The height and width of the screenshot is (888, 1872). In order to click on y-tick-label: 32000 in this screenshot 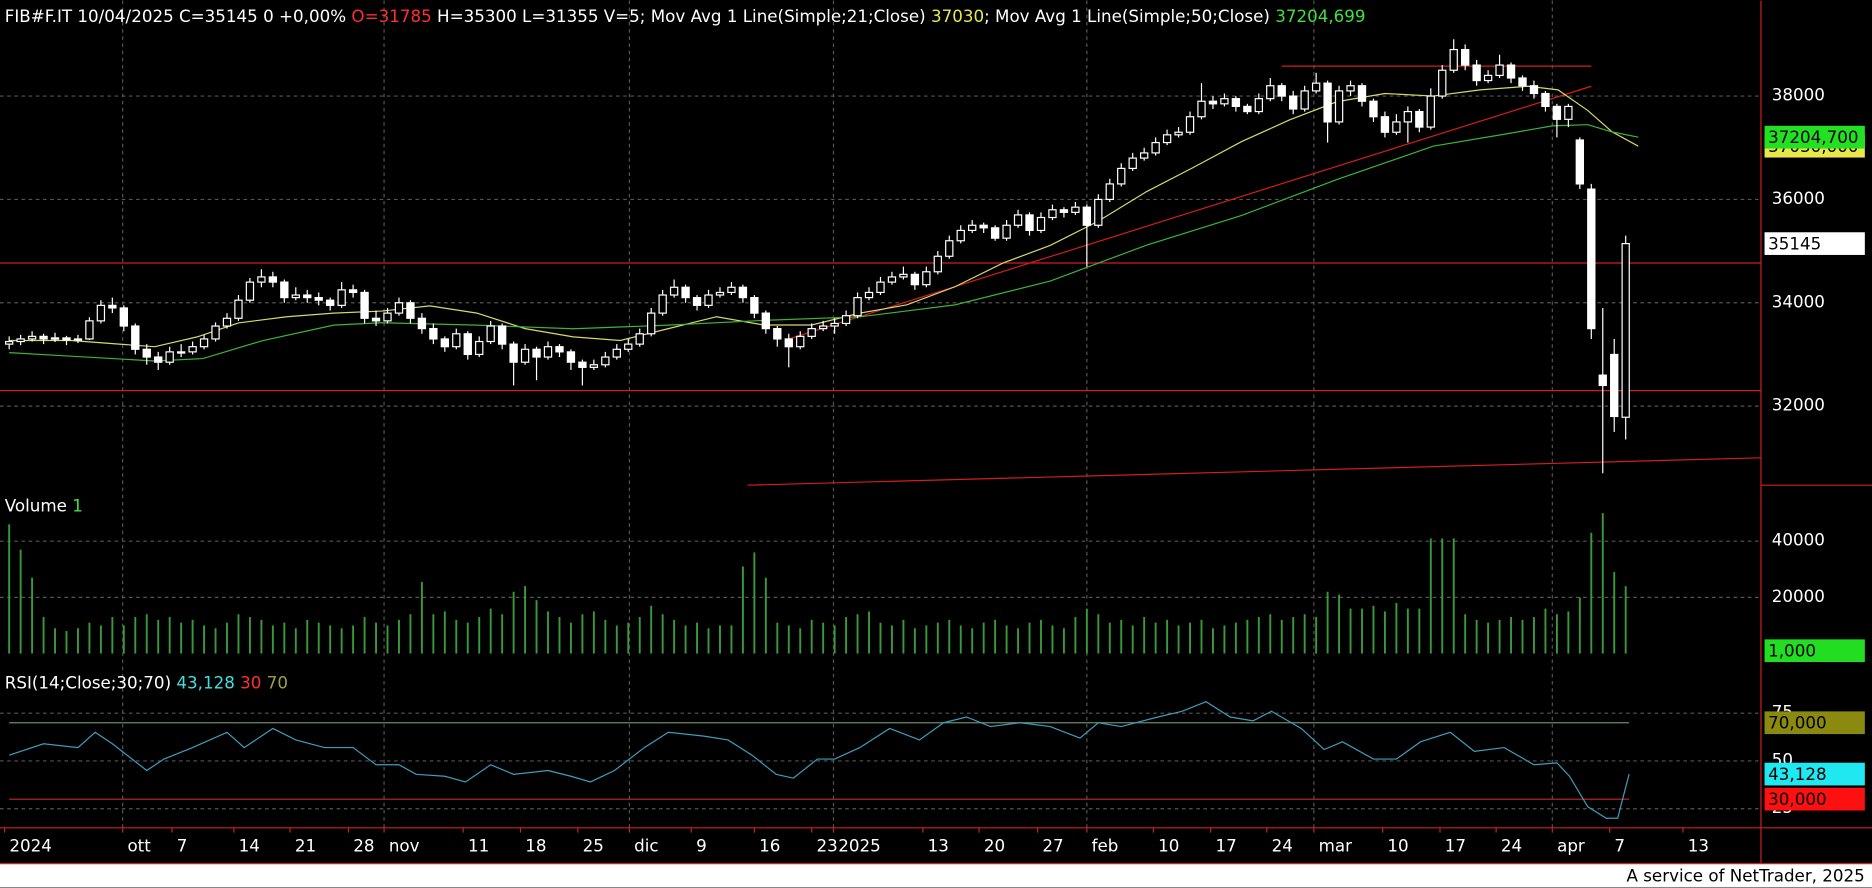, I will do `click(1798, 405)`.